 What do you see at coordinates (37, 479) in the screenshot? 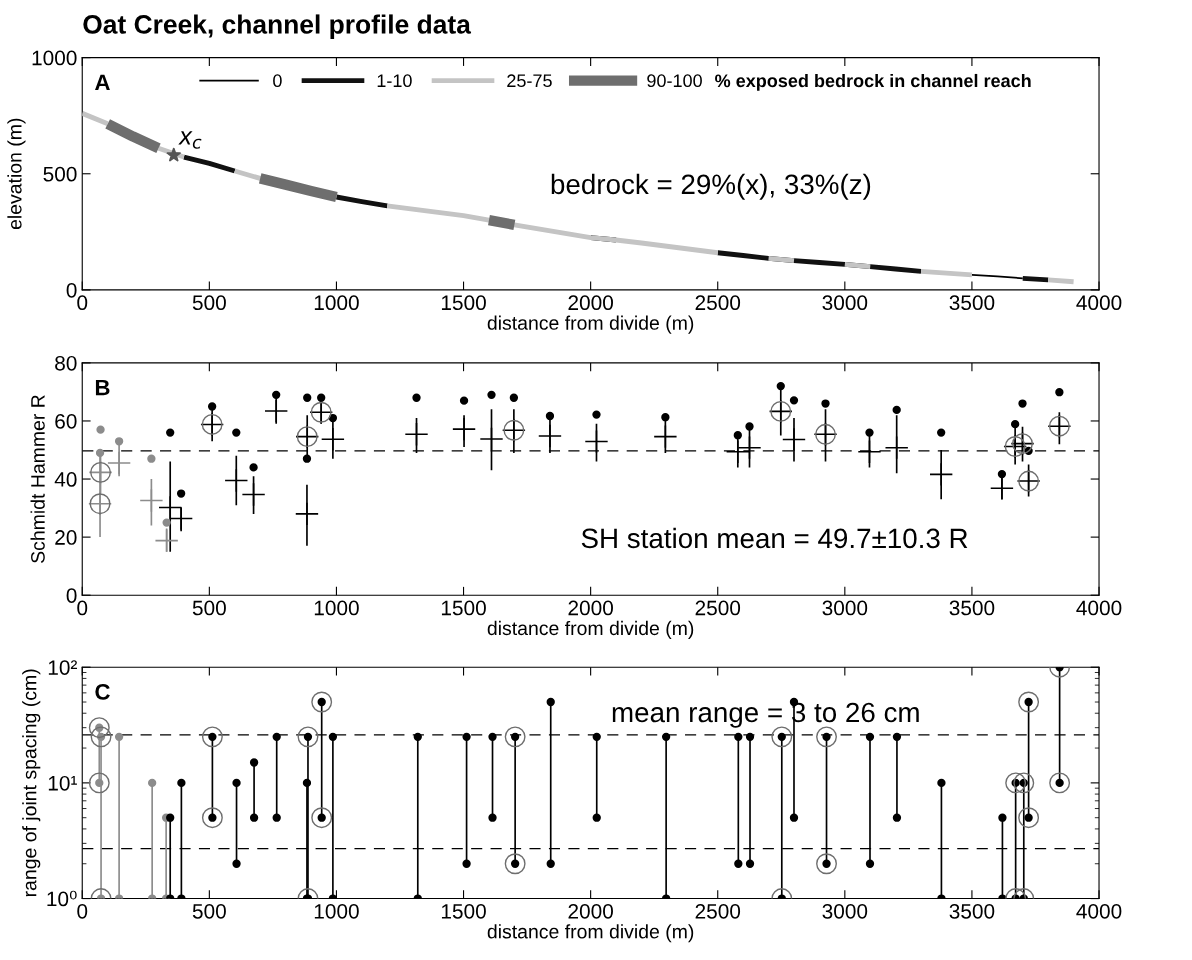
I see `y-axis-title: Schmidt Hammer R` at bounding box center [37, 479].